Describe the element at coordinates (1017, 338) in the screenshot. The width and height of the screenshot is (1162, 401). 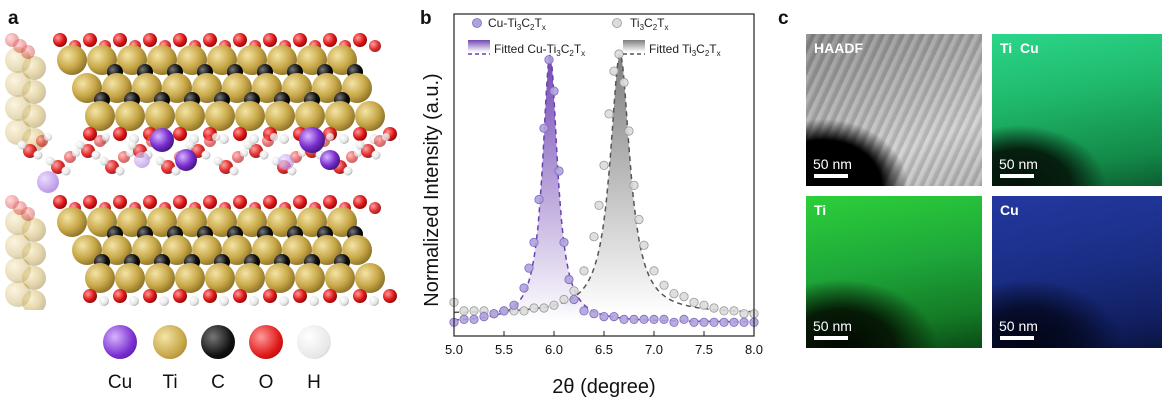
I see `scale-bar-cu` at that location.